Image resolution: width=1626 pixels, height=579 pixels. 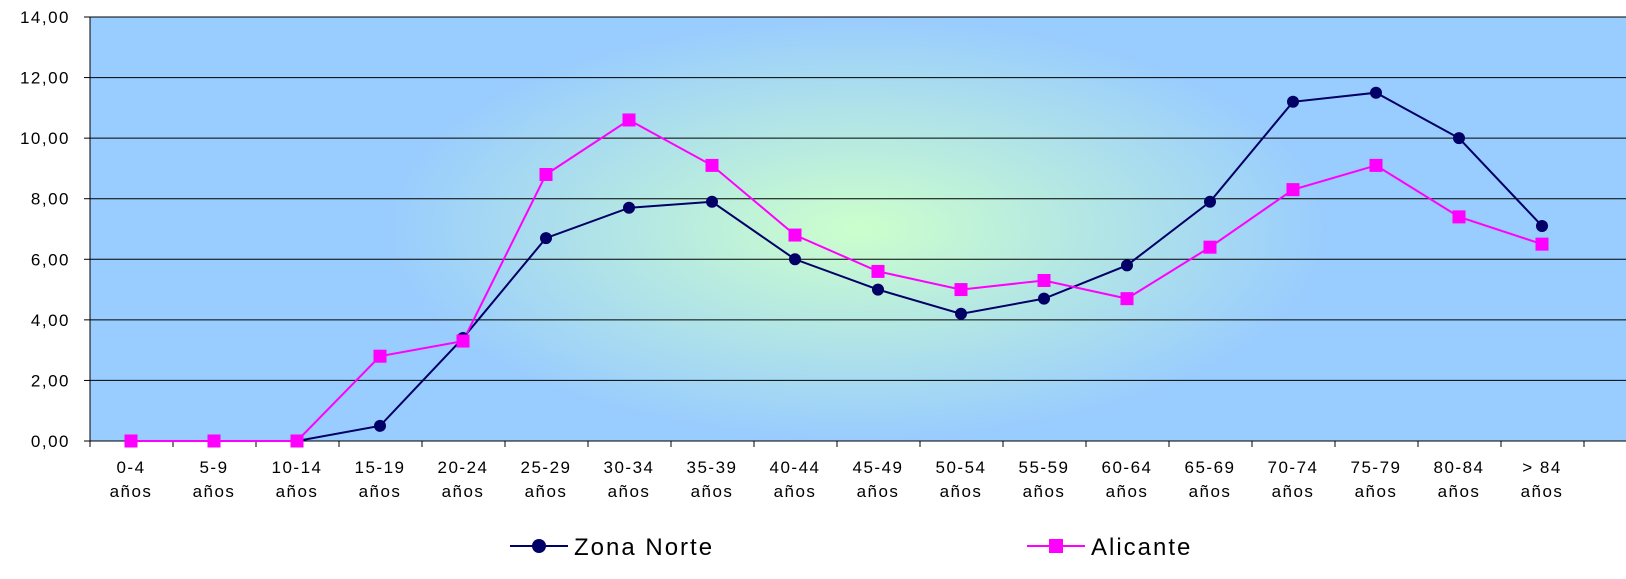 I want to click on x-tick-label: 50-54 años, so click(x=961, y=479).